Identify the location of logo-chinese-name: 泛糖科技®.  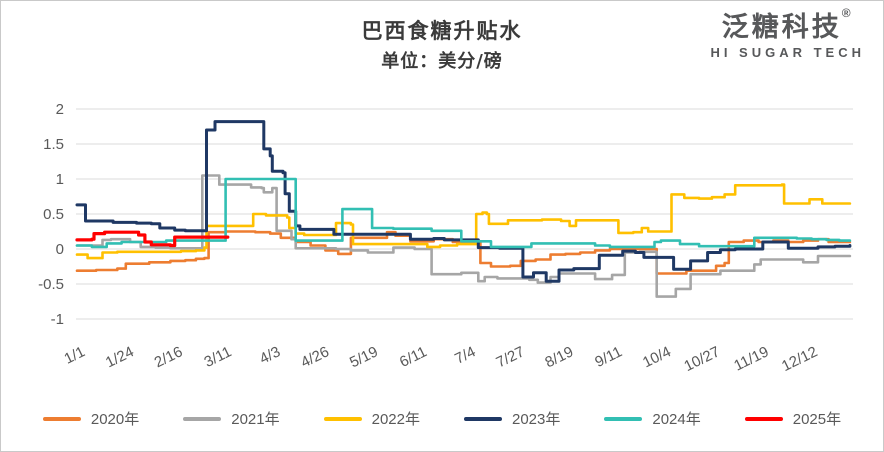
(787, 24).